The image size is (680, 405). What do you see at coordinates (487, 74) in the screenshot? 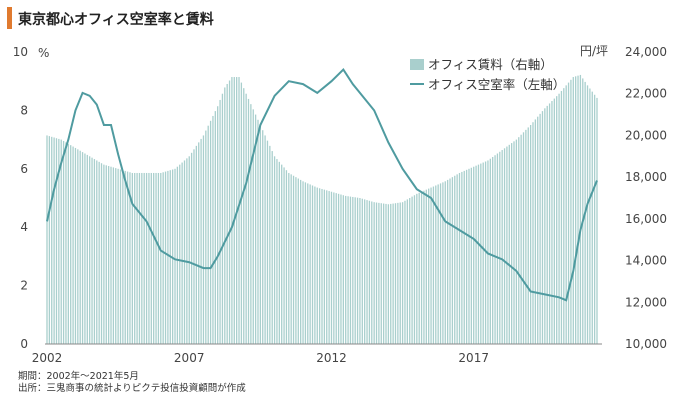
I see `legend: オフィス賃料（右軸） オフィス空室率（左軸）` at bounding box center [487, 74].